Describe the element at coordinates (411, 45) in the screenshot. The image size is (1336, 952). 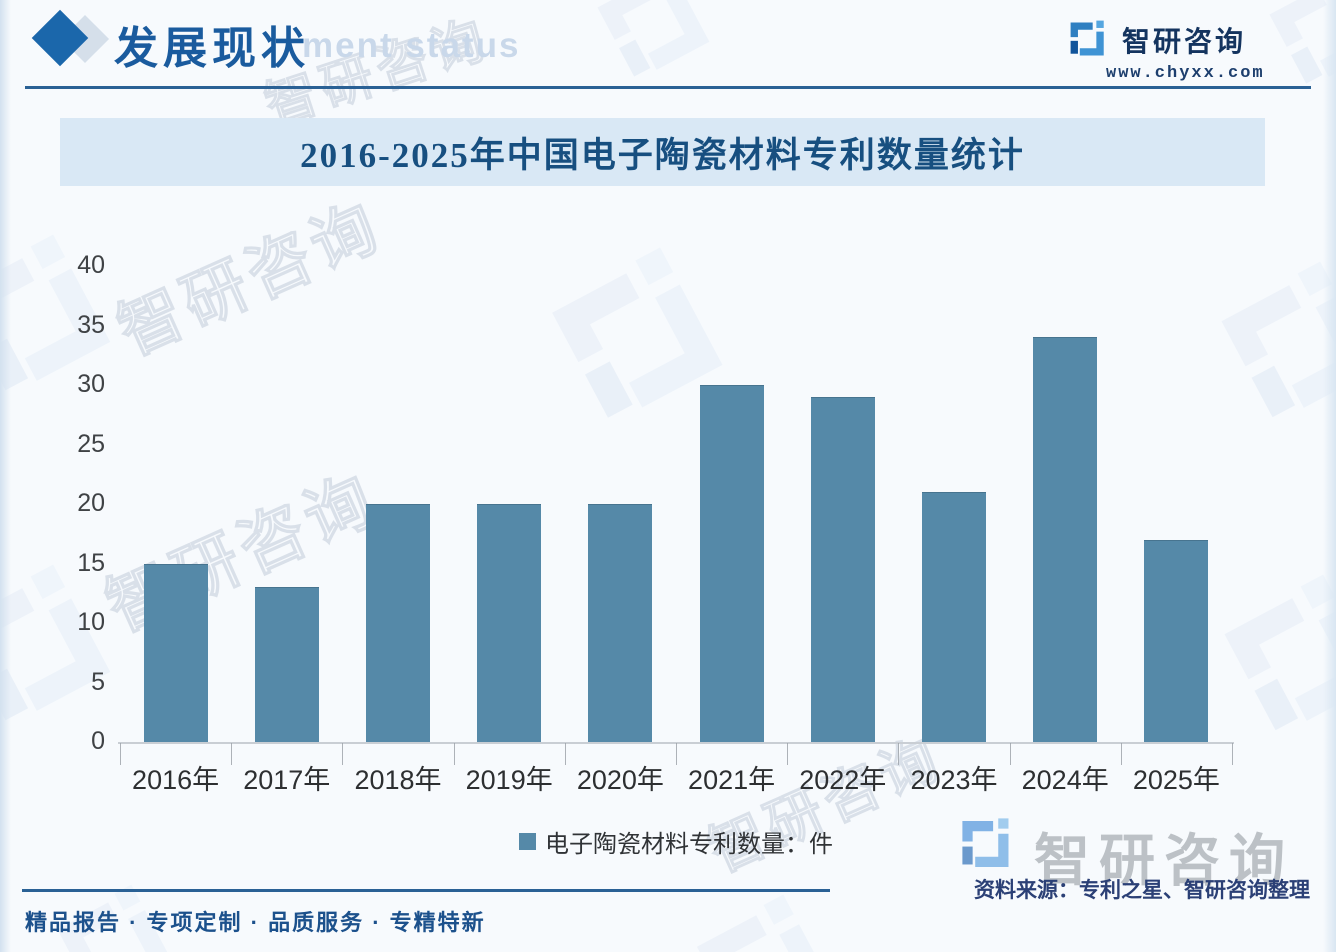
I see `ghost-english-subtitle: ment status` at that location.